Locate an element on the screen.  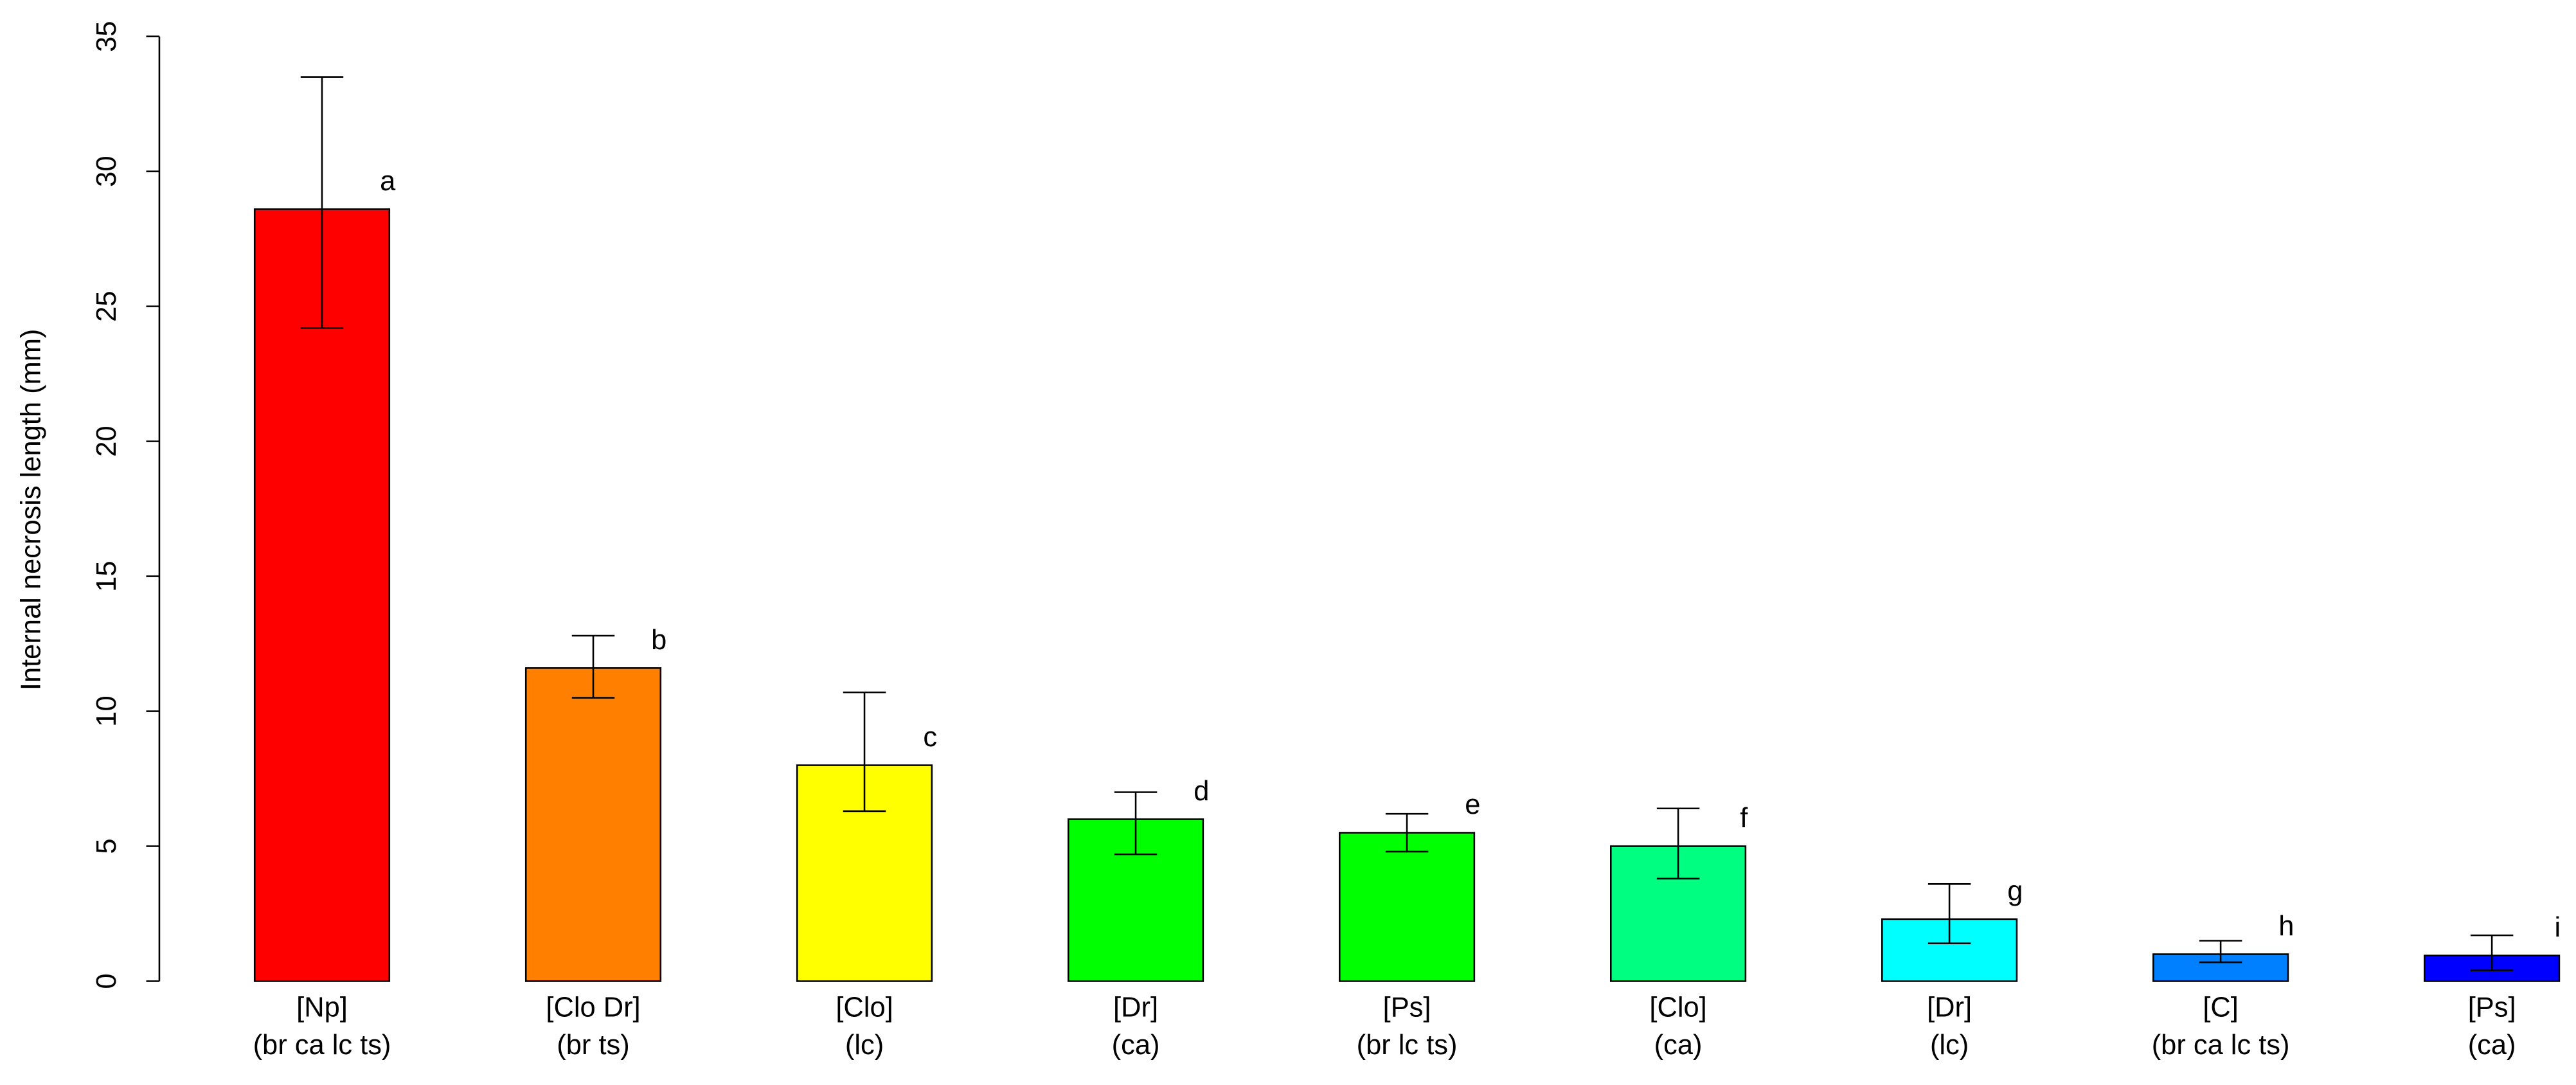
y-tick-label: 0 is located at coordinates (106, 981).